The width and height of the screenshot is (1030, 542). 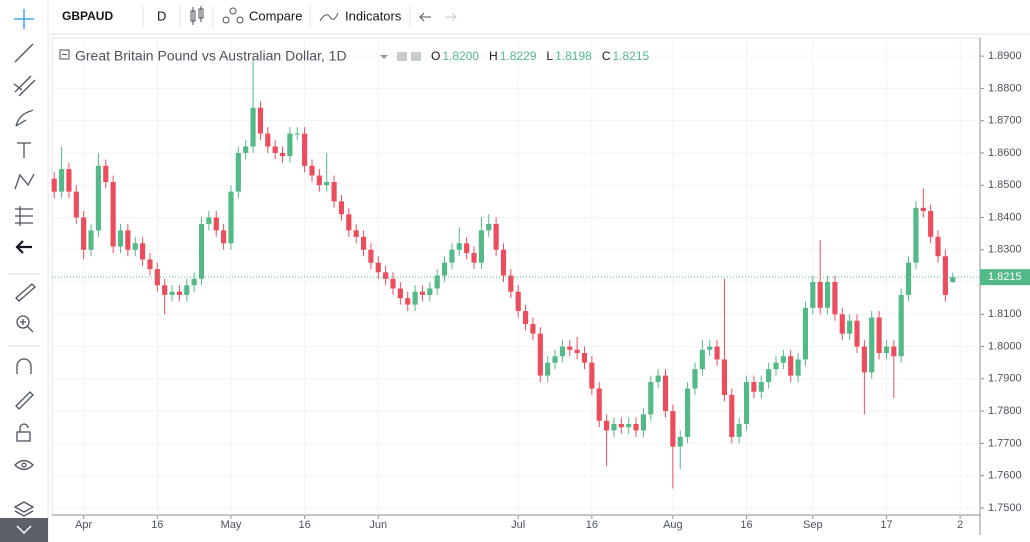 What do you see at coordinates (1005, 277) in the screenshot?
I see `last-price-badge` at bounding box center [1005, 277].